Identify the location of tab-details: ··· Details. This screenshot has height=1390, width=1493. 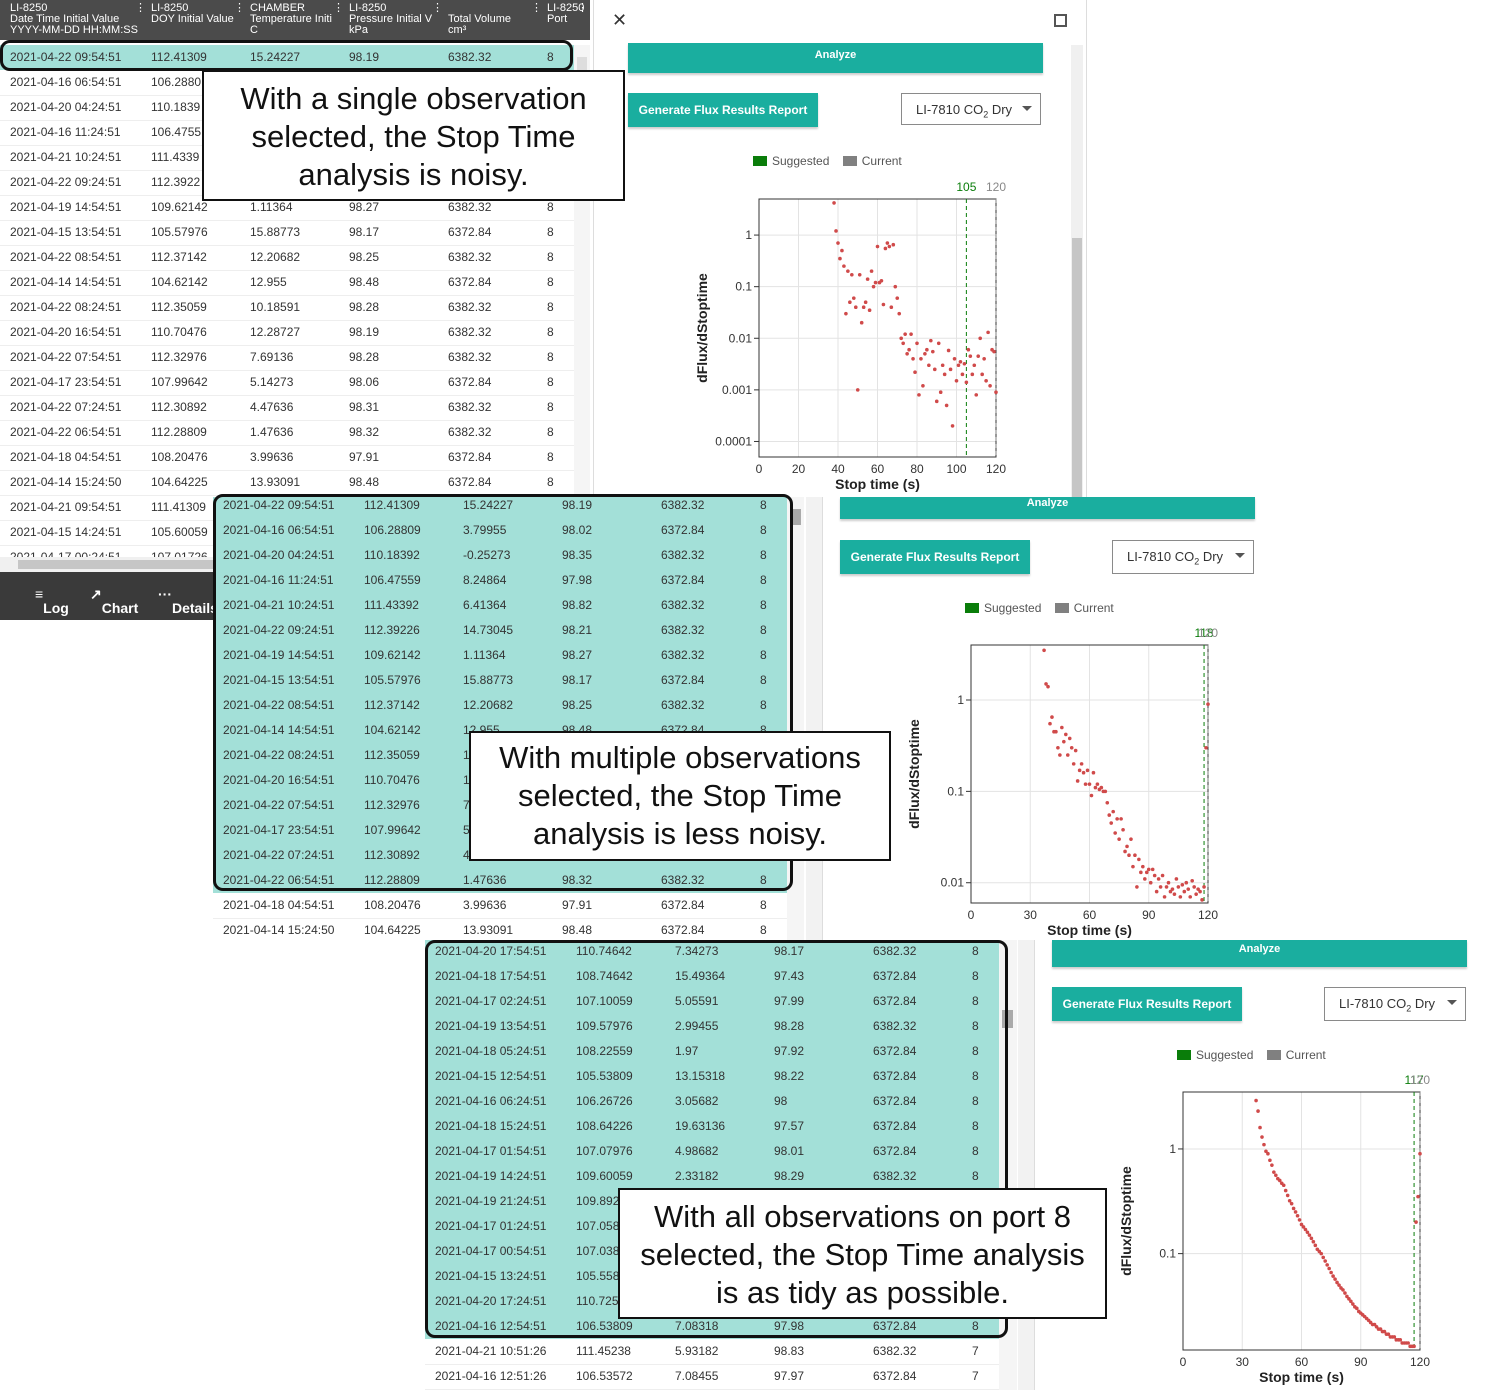
(188, 601).